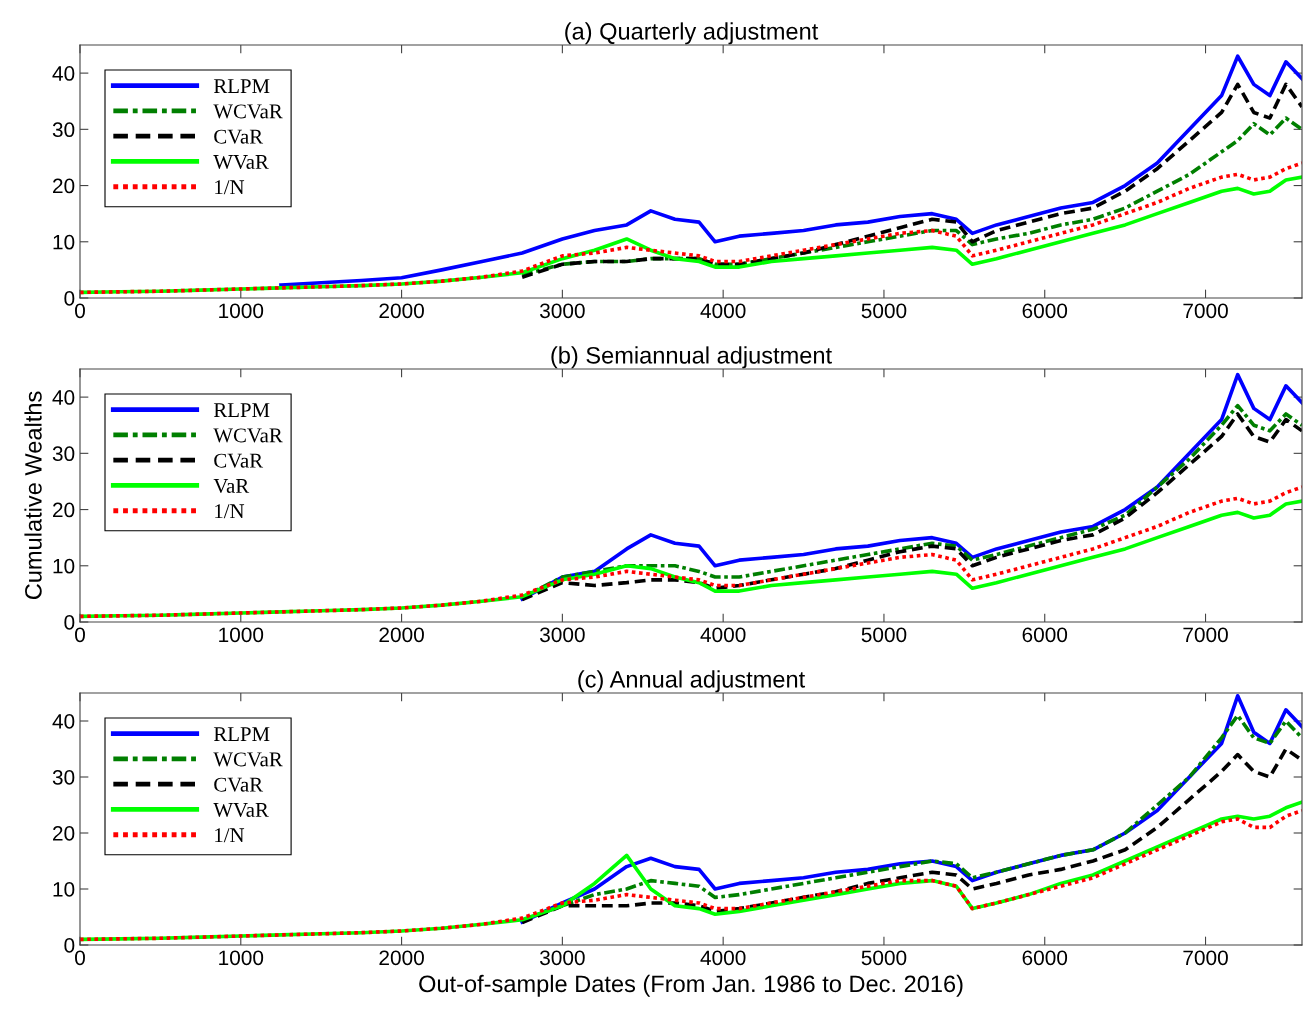 Image resolution: width=1305 pixels, height=1019 pixels. I want to click on chart-title: (b) Semiannual adjustment, so click(691, 357).